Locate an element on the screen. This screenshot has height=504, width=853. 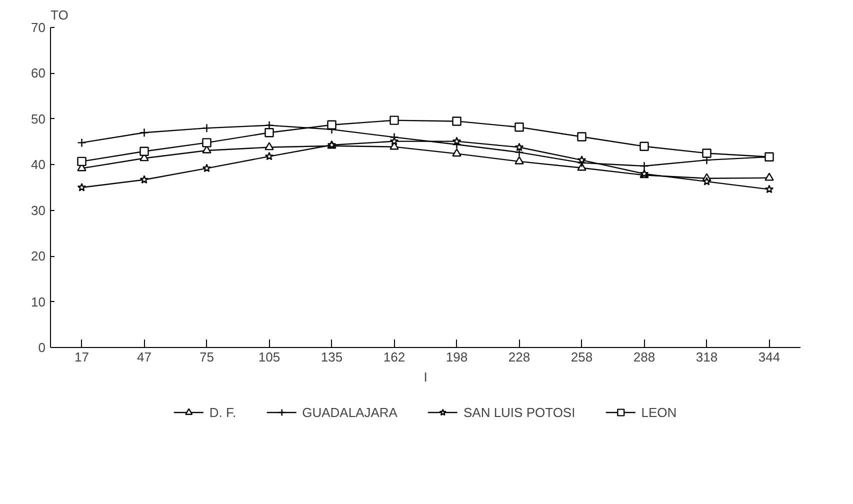
y-tick-label: 60 is located at coordinates (38, 73).